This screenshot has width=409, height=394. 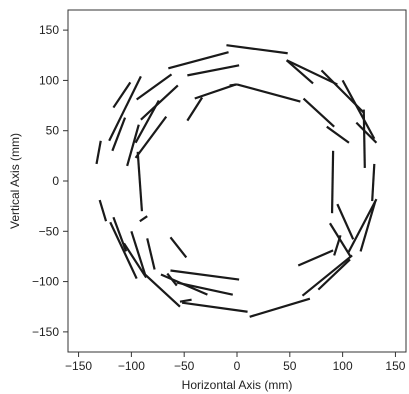 What do you see at coordinates (49, 231) in the screenshot?
I see `y-tick-label-2: −50` at bounding box center [49, 231].